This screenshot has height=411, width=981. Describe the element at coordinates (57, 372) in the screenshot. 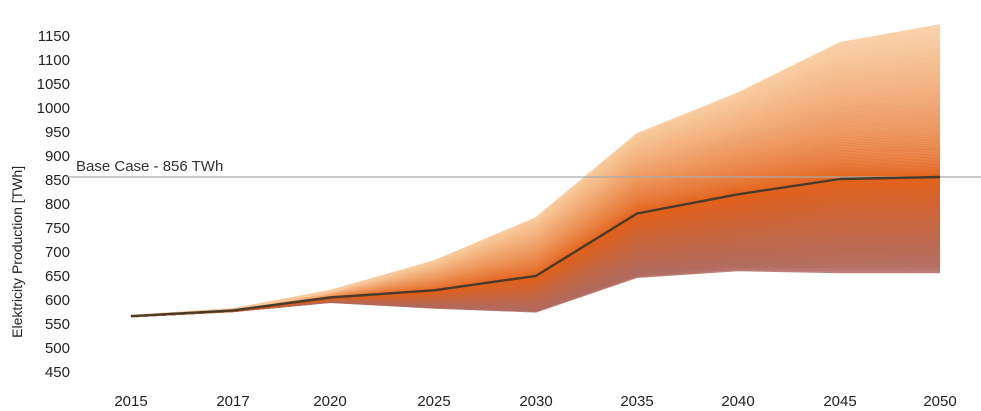

I see `y-tick-label: 450` at that location.